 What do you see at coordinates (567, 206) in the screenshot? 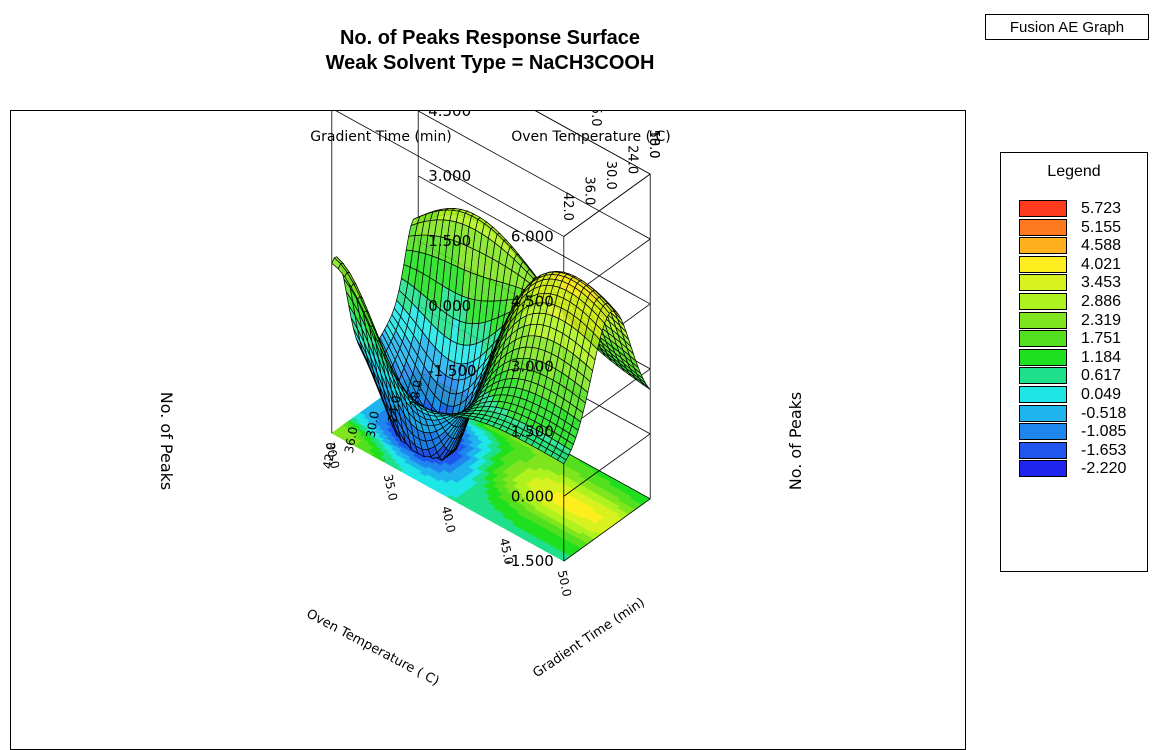
I see `x-tick-label-top: 42.0` at bounding box center [567, 206].